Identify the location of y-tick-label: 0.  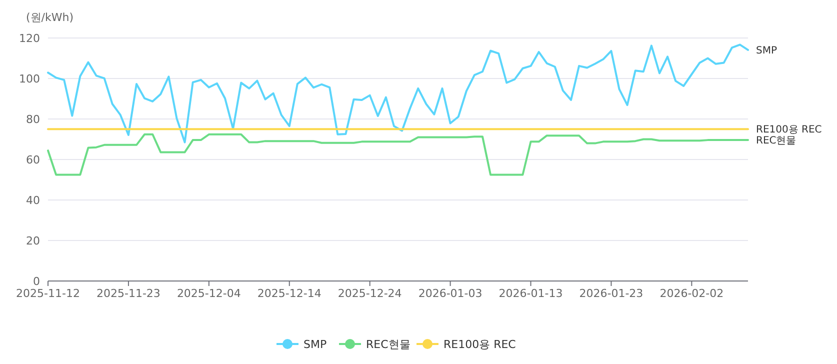
(36, 281).